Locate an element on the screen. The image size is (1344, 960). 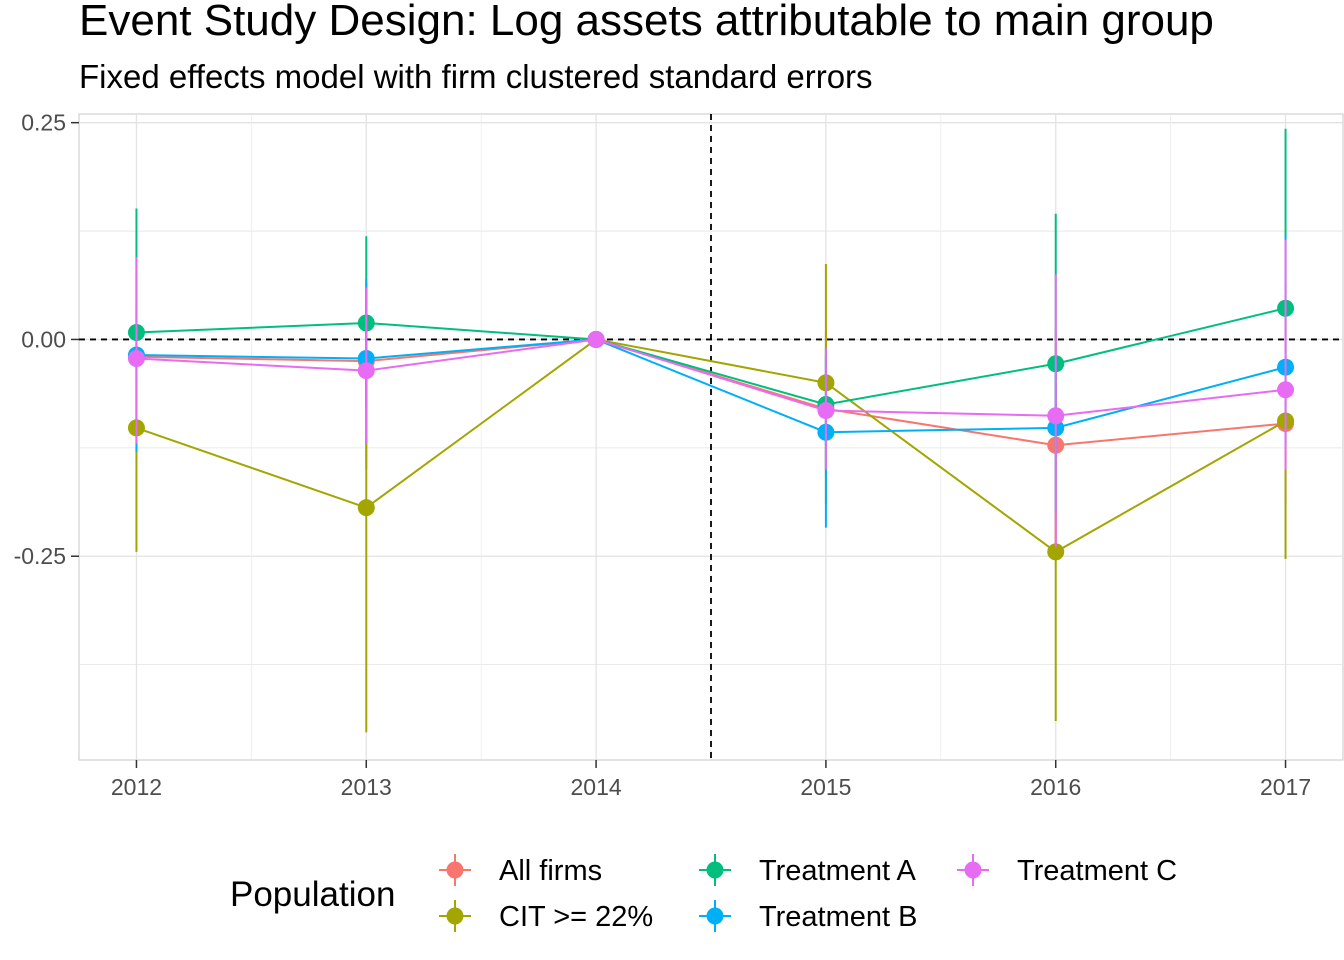
y-tick-label: 0.00 is located at coordinates (43, 339).